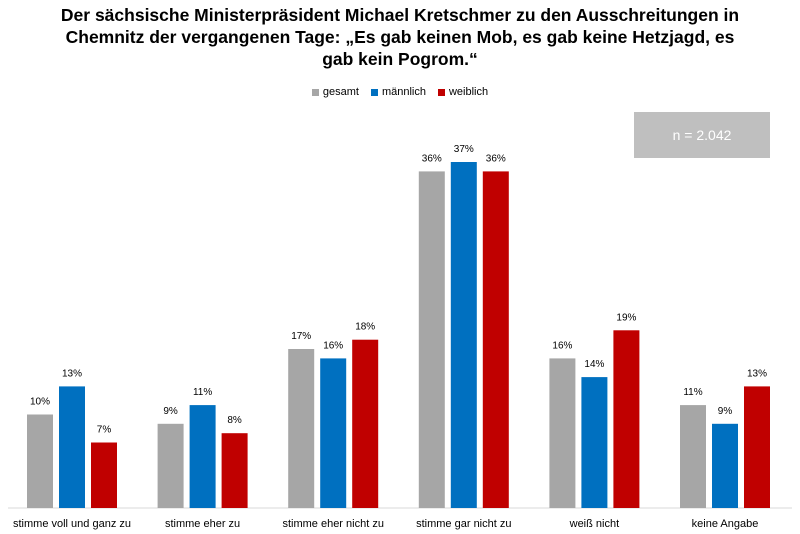 This screenshot has height=534, width=800. I want to click on legend-label-weiblich: weiblich, so click(468, 92).